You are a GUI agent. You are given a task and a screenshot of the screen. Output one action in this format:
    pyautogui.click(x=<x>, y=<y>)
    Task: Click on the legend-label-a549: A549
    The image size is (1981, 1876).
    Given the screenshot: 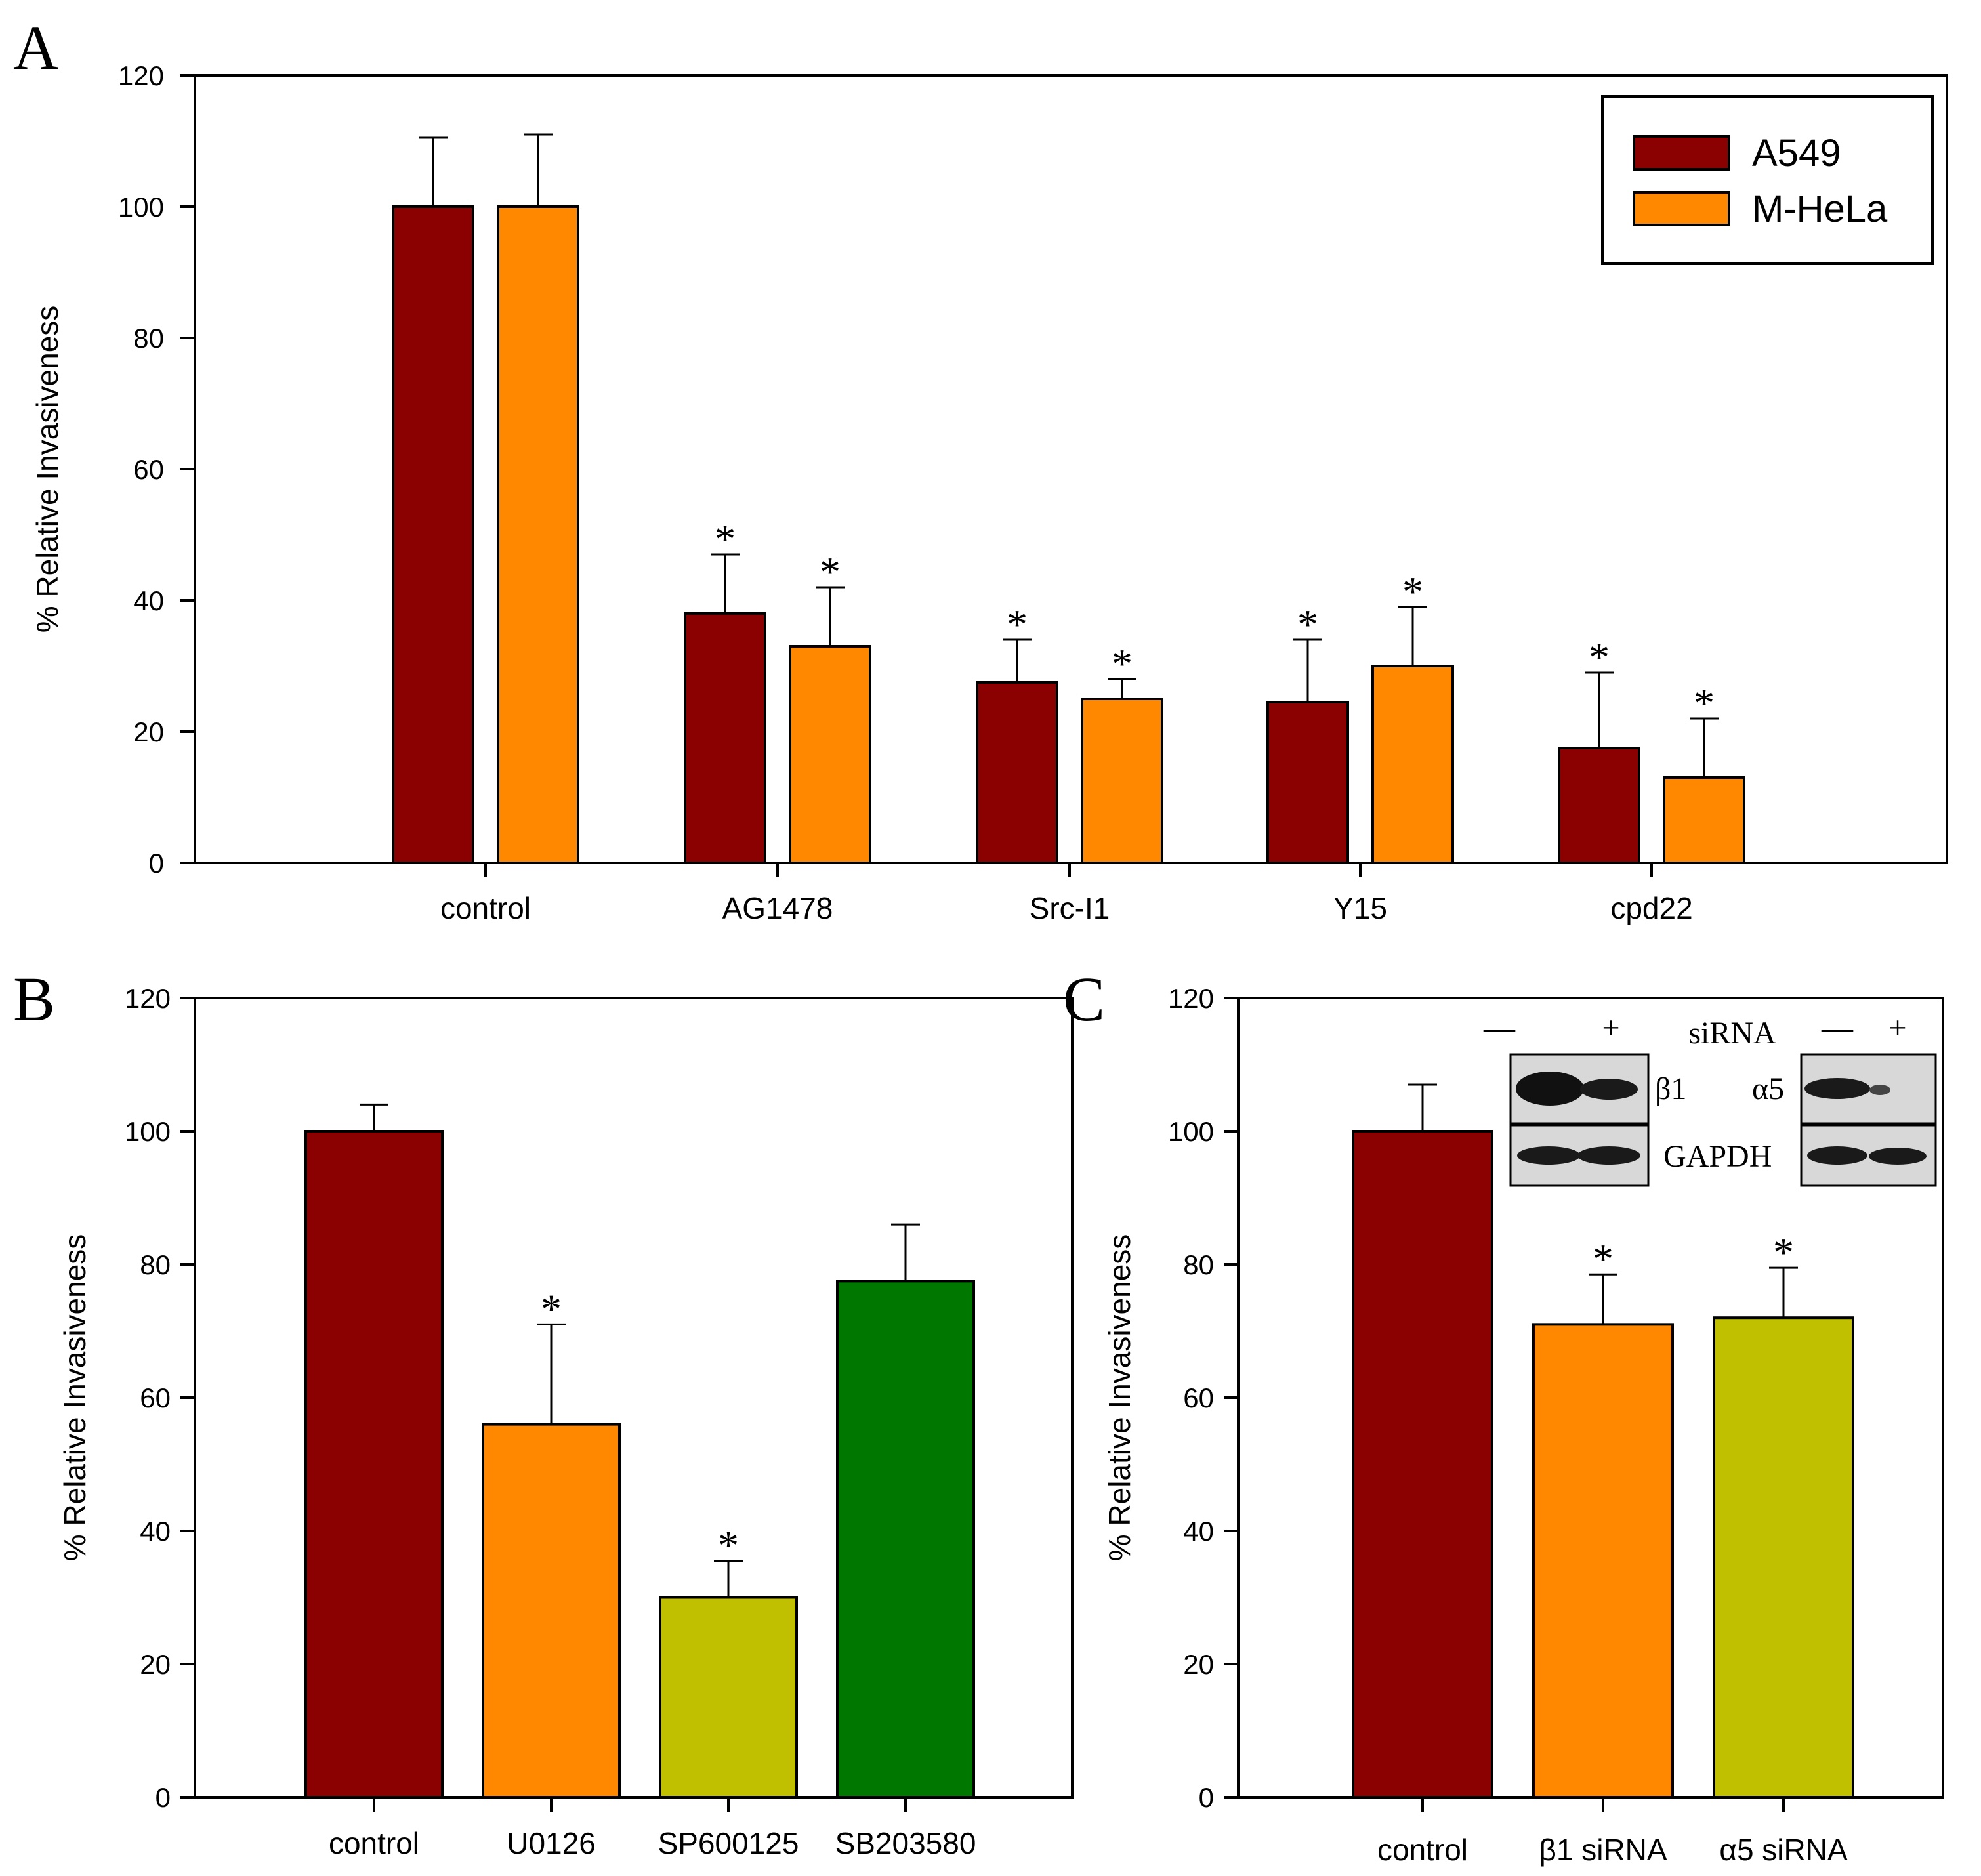 What is the action you would take?
    pyautogui.click(x=1796, y=153)
    